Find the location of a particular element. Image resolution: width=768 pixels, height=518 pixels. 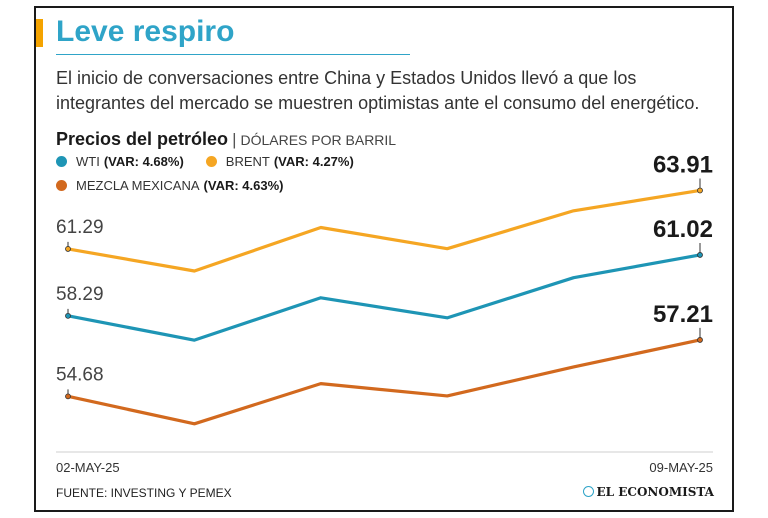

end-label-wti: 61.02 is located at coordinates (683, 229).